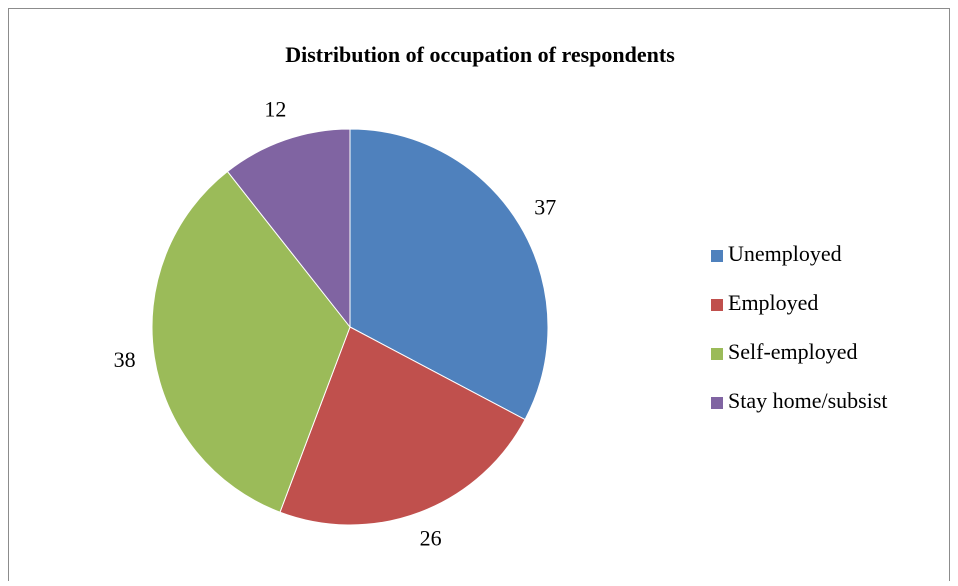 The image size is (958, 586). I want to click on legend-label: Self-employed, so click(793, 351).